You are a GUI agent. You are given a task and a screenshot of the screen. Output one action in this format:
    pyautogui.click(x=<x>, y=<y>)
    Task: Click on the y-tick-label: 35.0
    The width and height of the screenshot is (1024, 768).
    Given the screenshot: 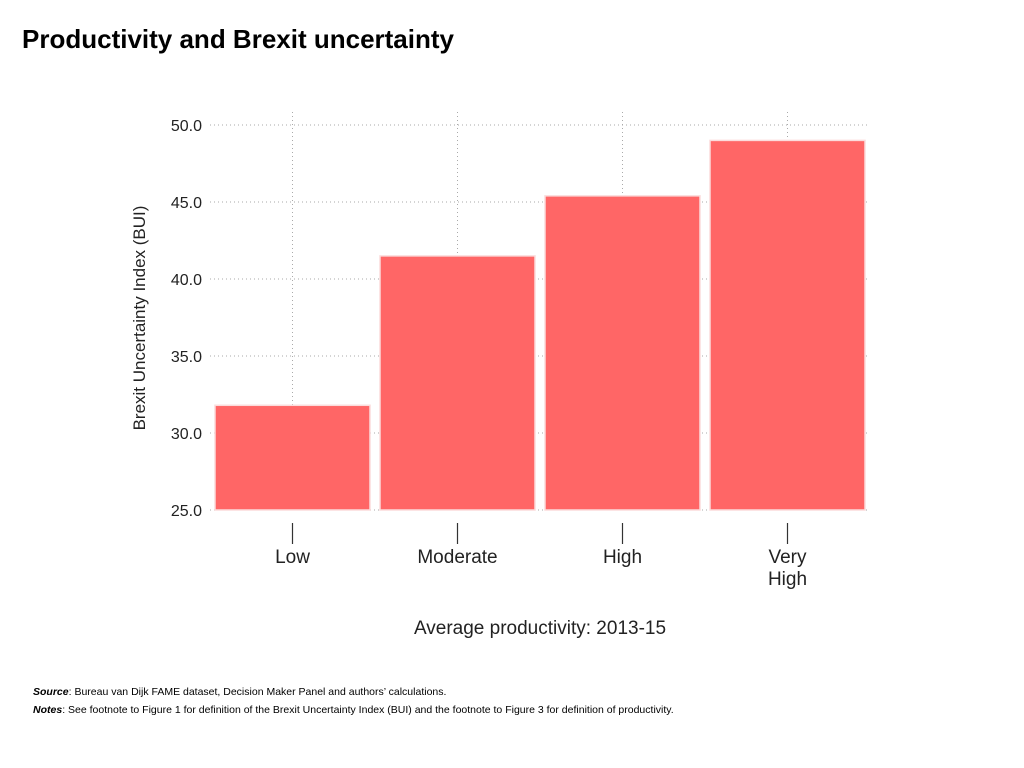 What is the action you would take?
    pyautogui.click(x=186, y=357)
    